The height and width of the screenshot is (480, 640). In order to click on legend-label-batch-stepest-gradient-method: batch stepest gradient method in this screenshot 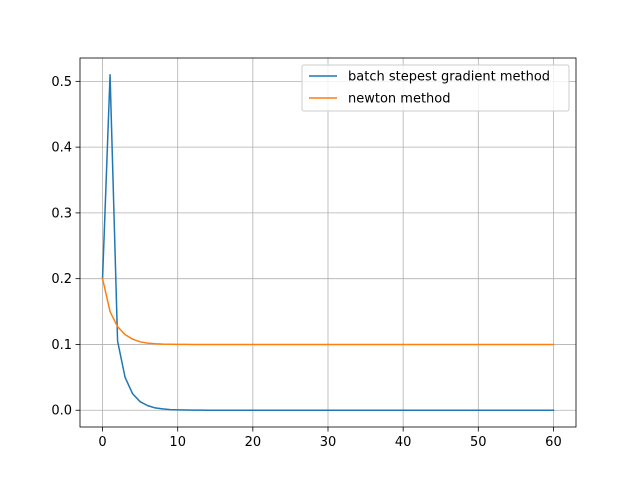, I will do `click(449, 77)`.